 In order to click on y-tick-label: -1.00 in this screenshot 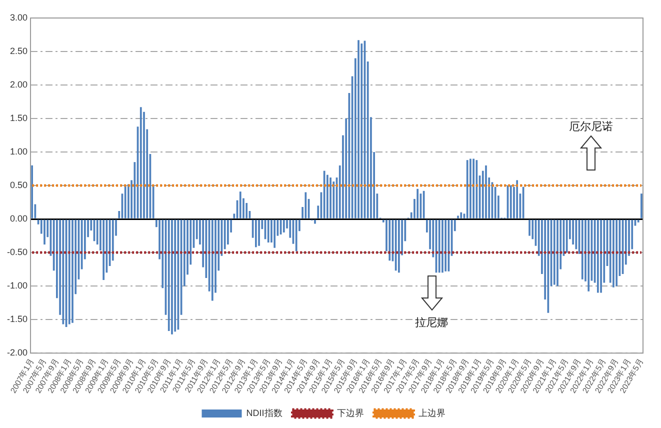, I will do `click(17, 285)`.